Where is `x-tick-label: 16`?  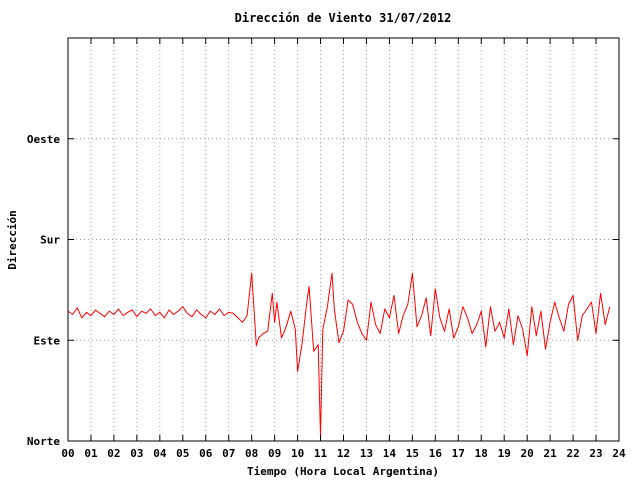
x-tick-label: 16 is located at coordinates (436, 453).